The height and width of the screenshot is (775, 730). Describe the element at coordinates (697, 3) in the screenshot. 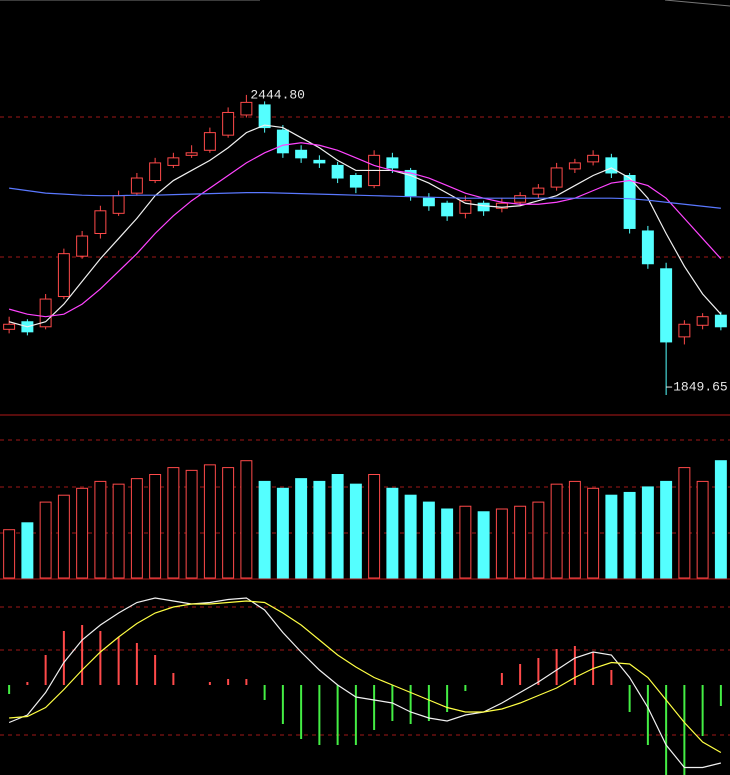

I see `frame-line` at that location.